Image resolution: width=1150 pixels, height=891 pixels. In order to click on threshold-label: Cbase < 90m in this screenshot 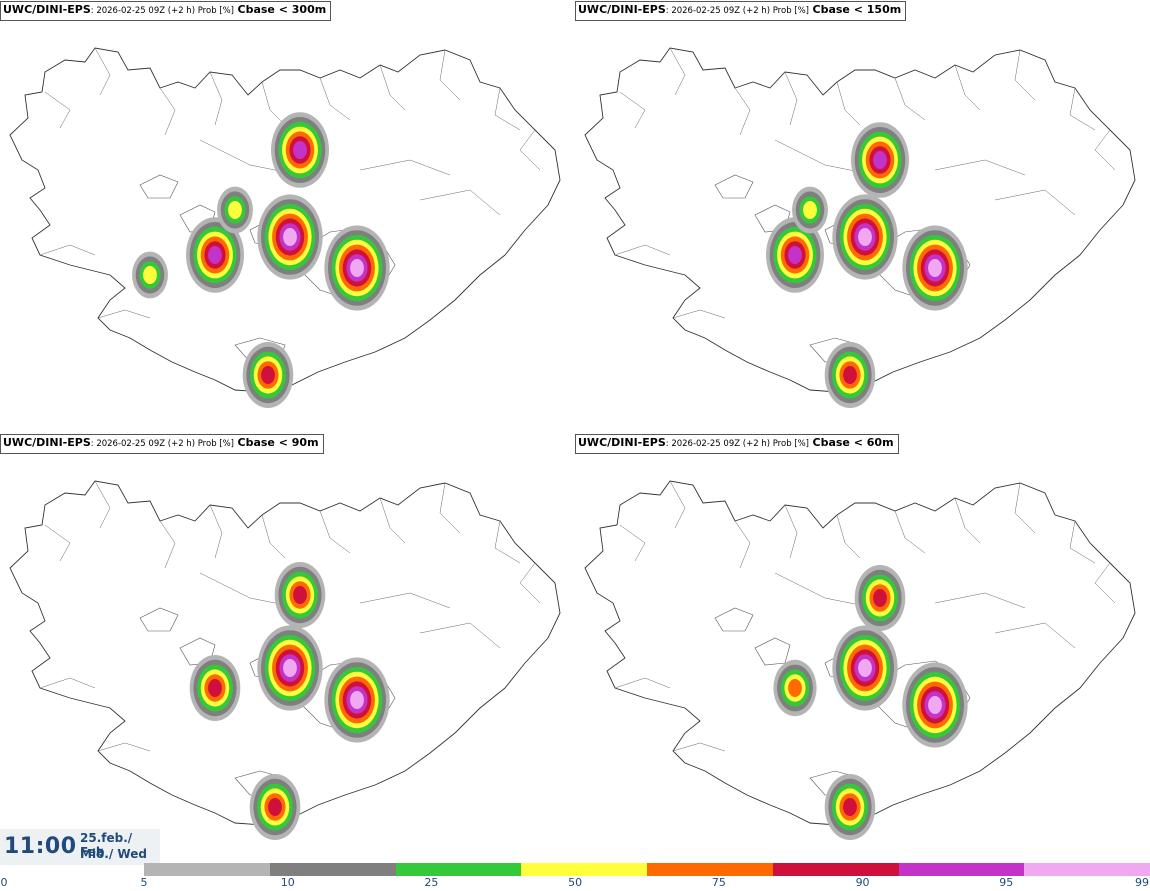, I will do `click(278, 442)`.